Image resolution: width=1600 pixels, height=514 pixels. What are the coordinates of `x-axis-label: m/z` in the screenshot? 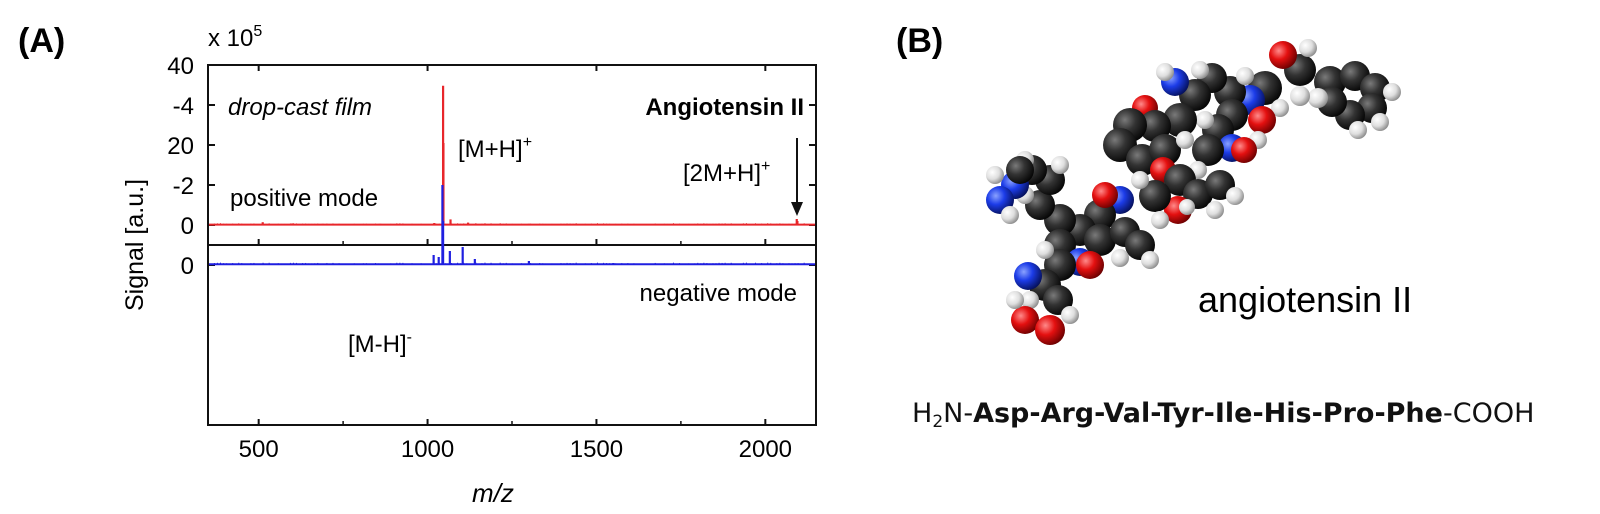 It's located at (493, 493).